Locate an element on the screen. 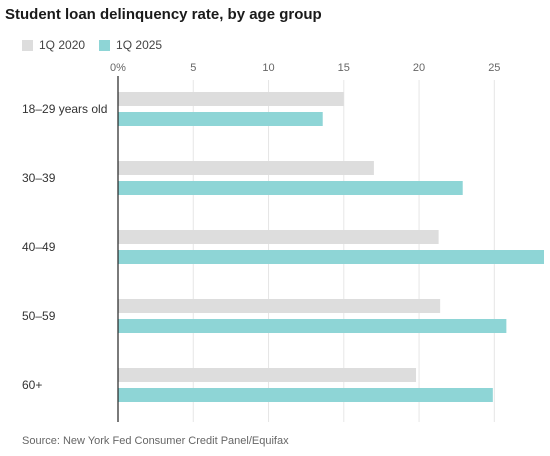  x-tick-label-0: 0% is located at coordinates (118, 68).